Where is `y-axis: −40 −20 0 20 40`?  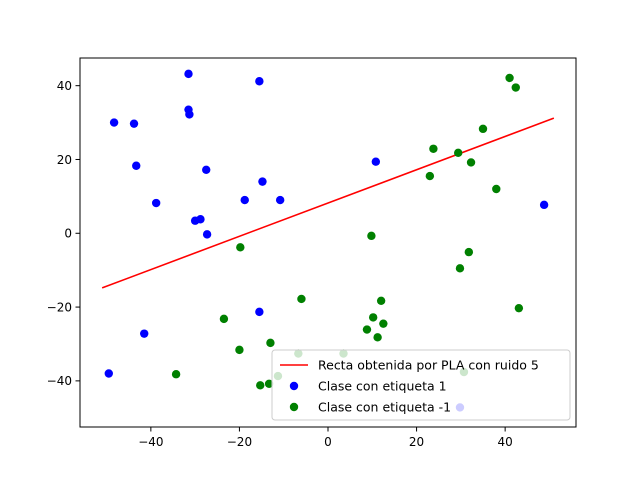 y-axis: −40 −20 0 20 40 is located at coordinates (63, 233).